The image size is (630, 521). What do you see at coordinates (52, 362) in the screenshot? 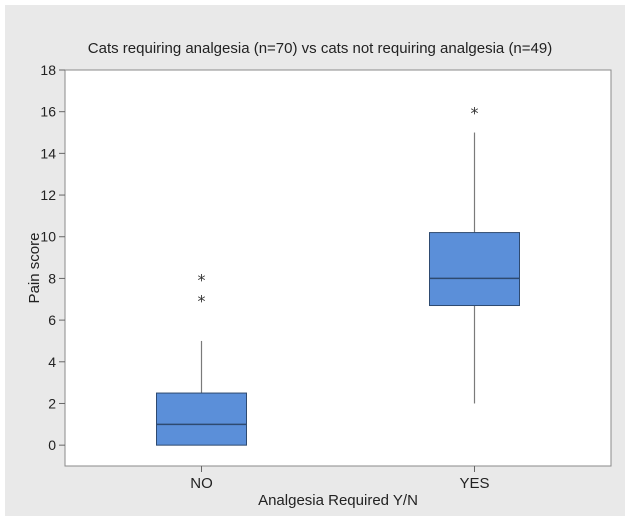
I see `y-tick-label: 4` at bounding box center [52, 362].